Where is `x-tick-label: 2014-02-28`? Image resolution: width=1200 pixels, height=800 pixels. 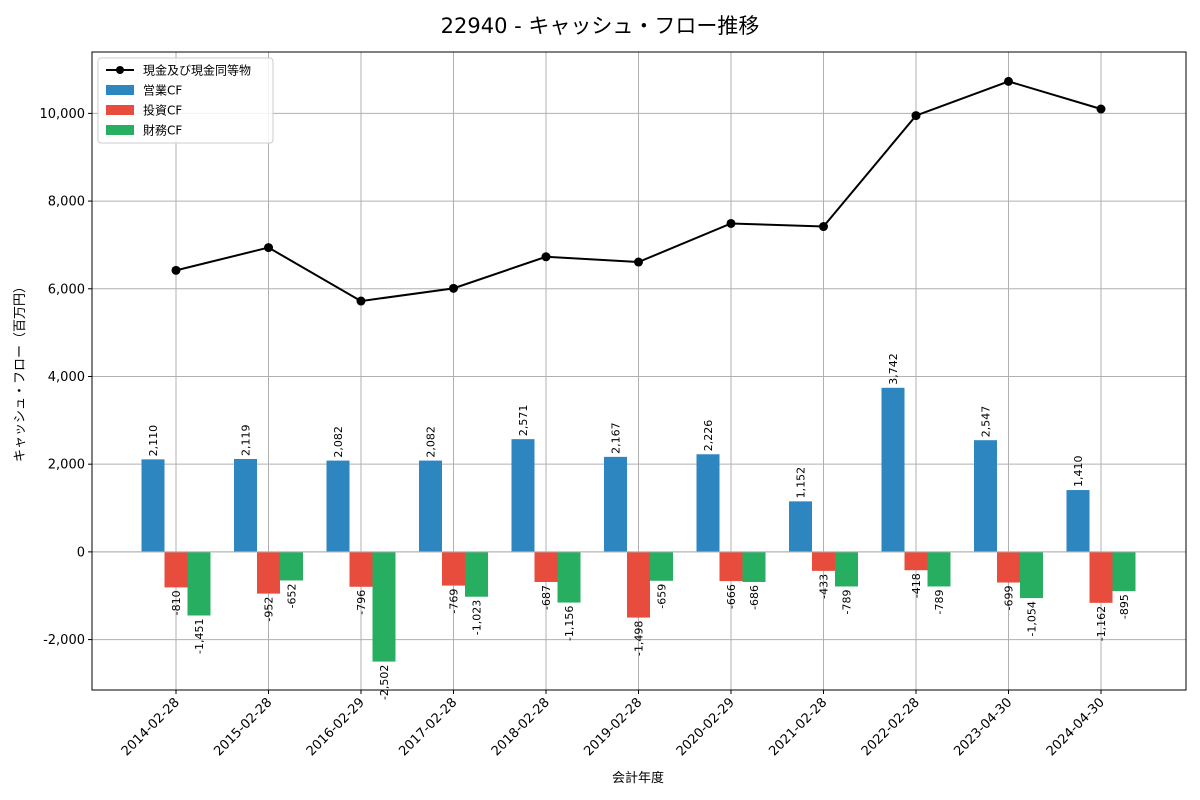 x-tick-label: 2014-02-28 is located at coordinates (151, 727).